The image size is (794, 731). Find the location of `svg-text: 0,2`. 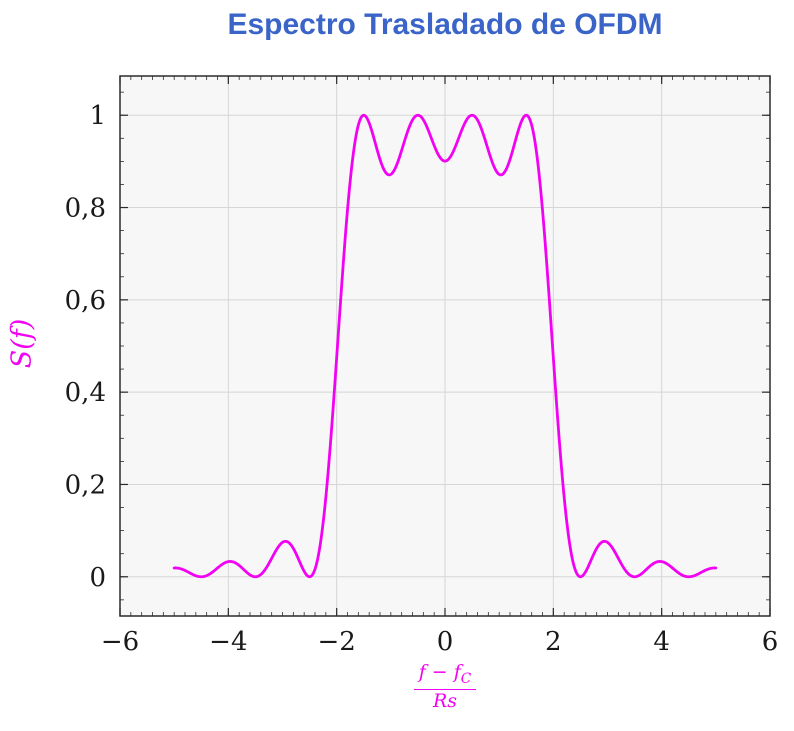

svg-text: 0,2 is located at coordinates (85, 485).